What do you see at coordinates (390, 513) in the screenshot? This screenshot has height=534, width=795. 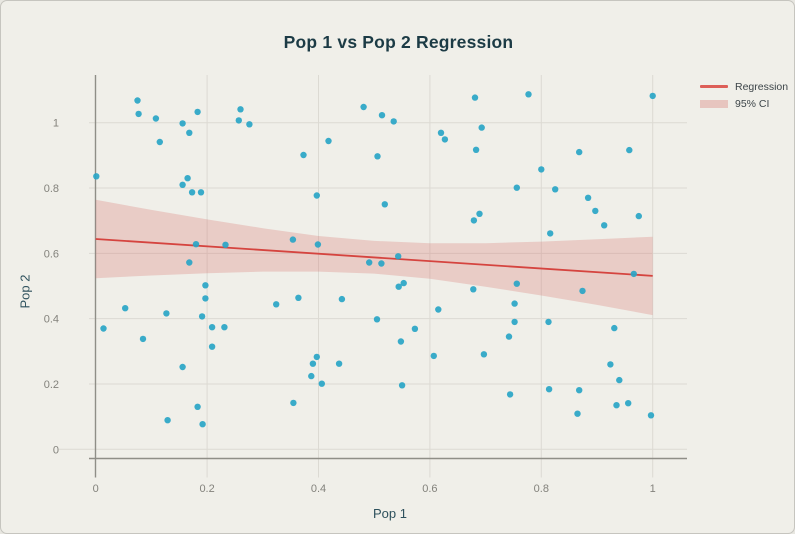 I see `x-axis-title: Pop 1` at bounding box center [390, 513].